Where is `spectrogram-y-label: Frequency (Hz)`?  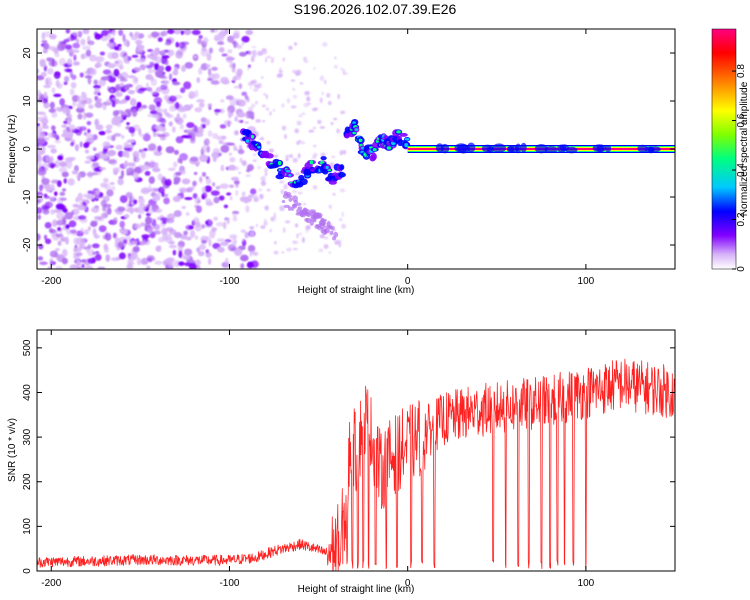 spectrogram-y-label: Frequency (Hz) is located at coordinates (12, 149).